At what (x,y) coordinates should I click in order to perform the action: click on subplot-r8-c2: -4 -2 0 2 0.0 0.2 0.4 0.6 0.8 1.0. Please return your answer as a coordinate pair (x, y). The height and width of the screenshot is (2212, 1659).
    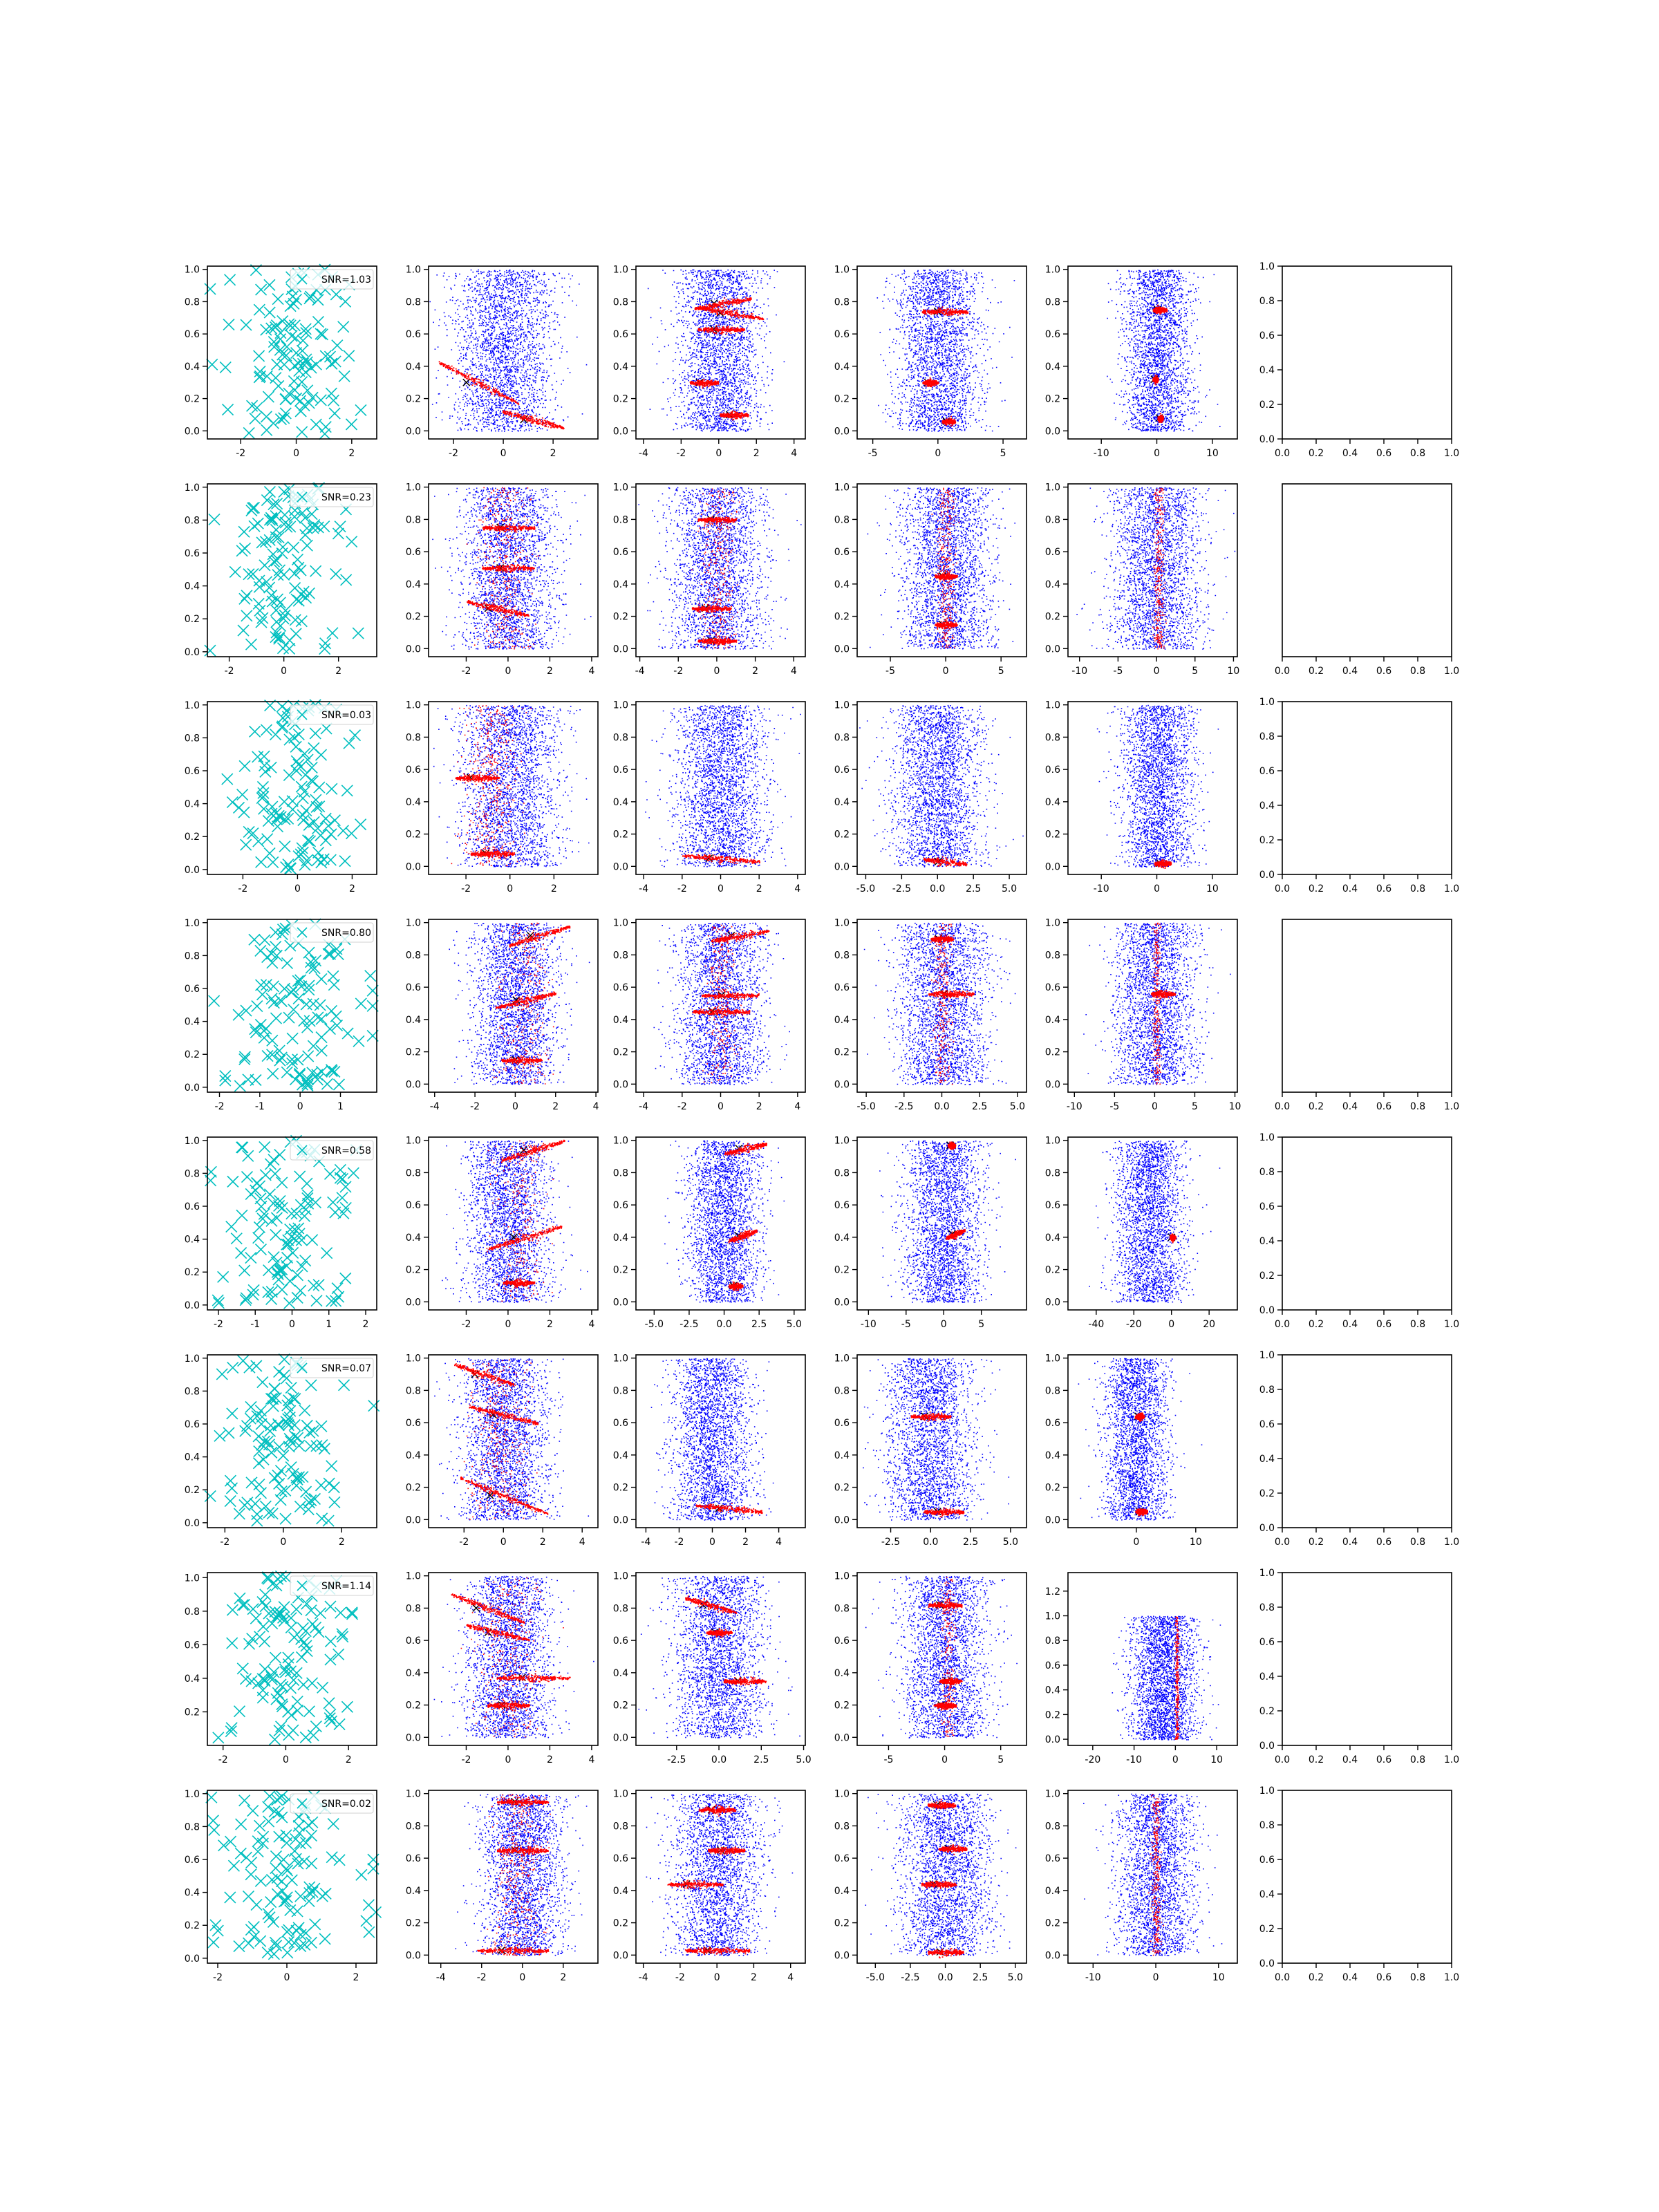
    Looking at the image, I should click on (502, 1886).